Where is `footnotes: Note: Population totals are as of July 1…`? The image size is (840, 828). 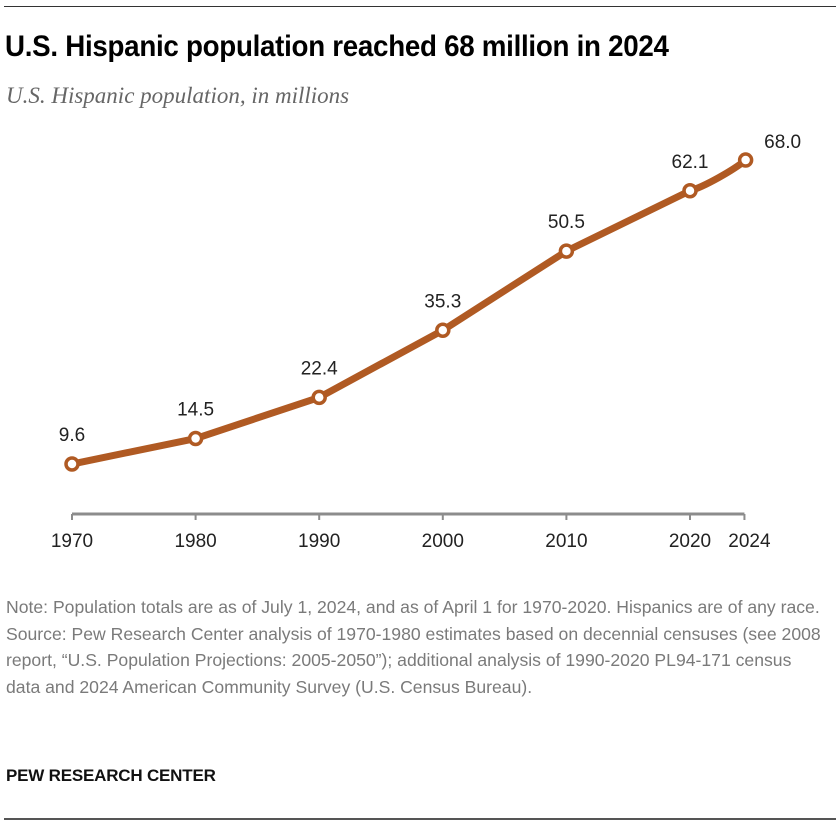 footnotes: Note: Population totals are as of July 1… is located at coordinates (416, 647).